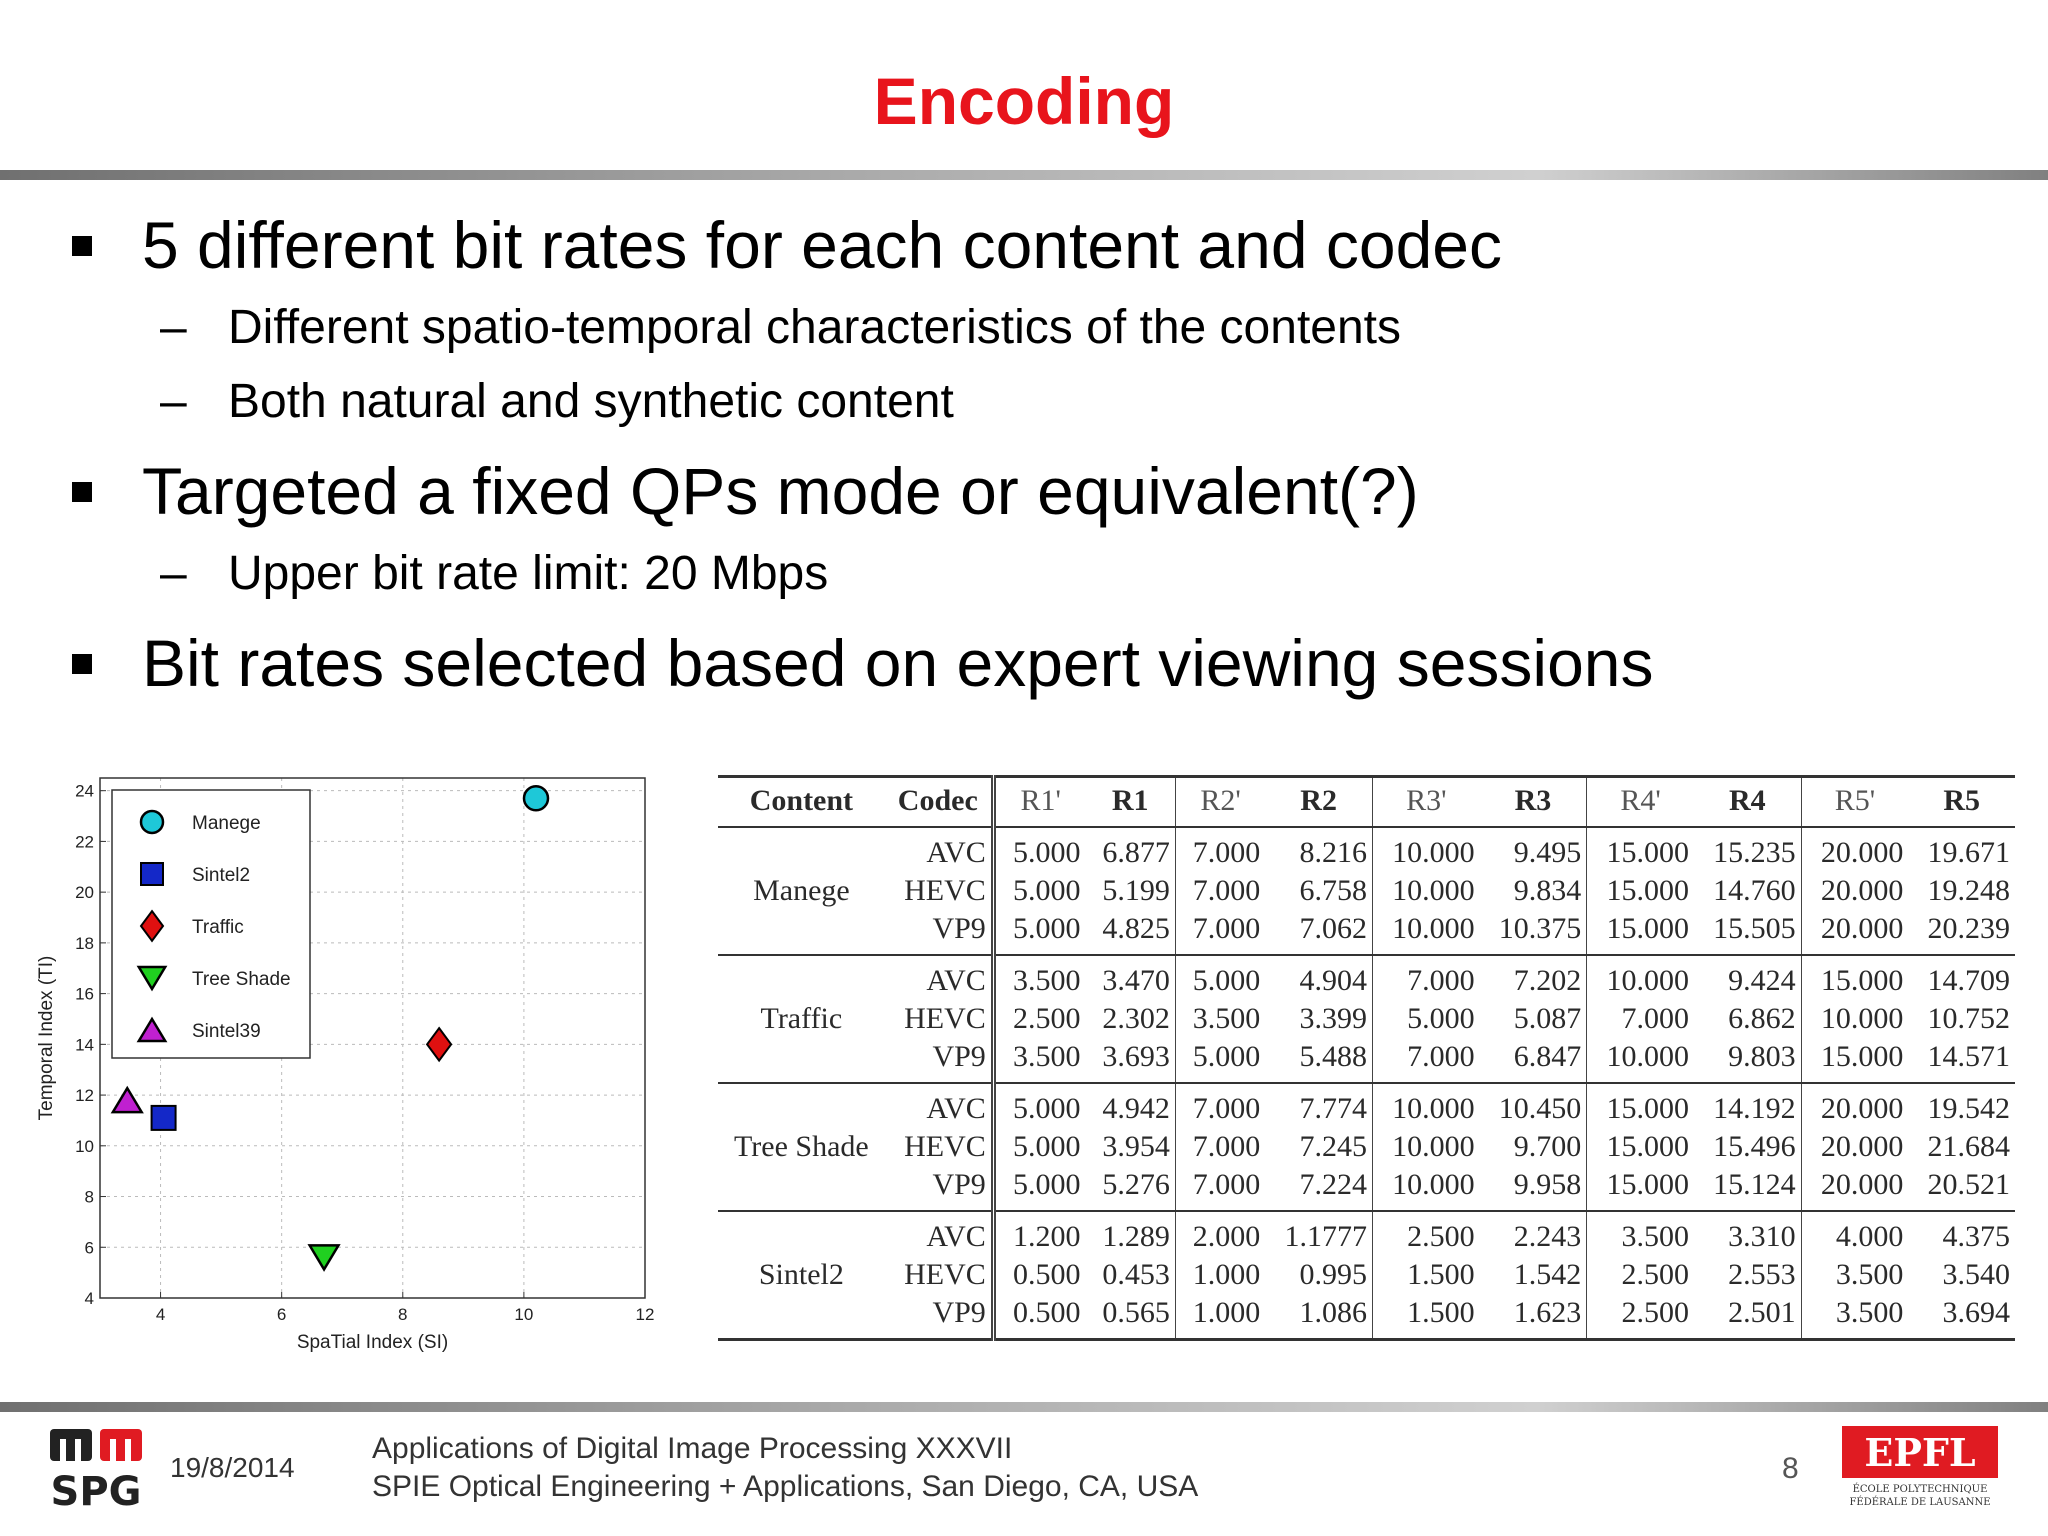  I want to click on mmspg-logo: SPG, so click(98, 1470).